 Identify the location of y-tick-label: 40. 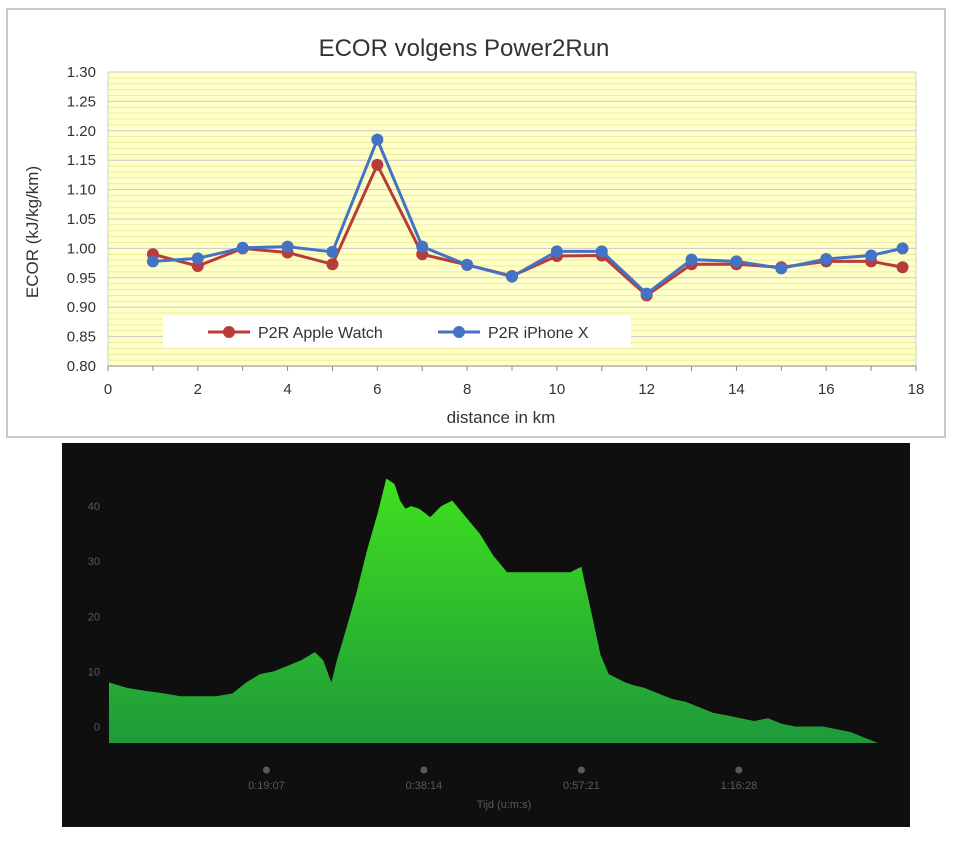
(94, 507).